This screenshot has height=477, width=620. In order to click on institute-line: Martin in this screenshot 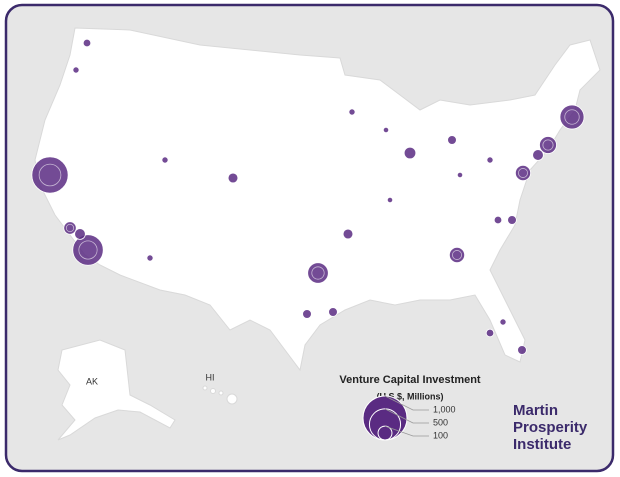, I will do `click(535, 410)`.